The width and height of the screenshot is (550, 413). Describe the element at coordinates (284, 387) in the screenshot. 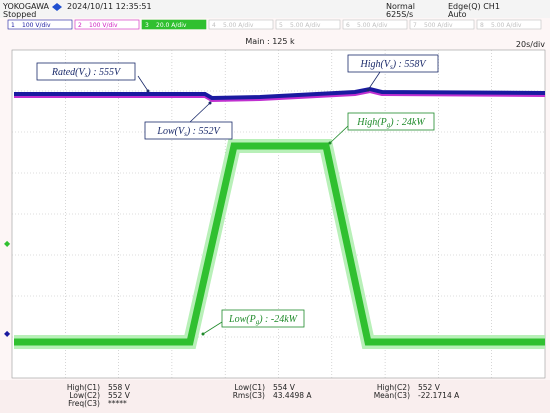

I see `measure-value: 554 V` at that location.